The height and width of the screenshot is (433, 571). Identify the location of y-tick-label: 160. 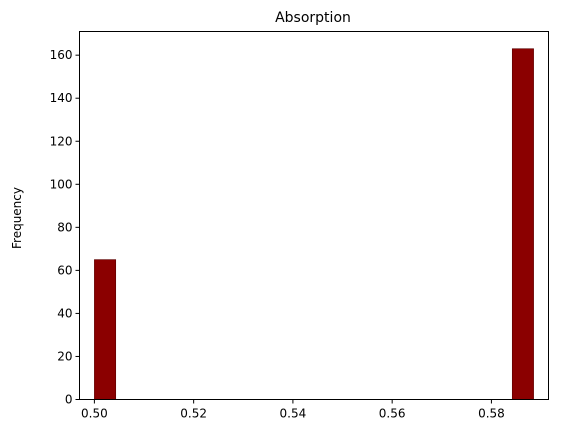
(61, 55).